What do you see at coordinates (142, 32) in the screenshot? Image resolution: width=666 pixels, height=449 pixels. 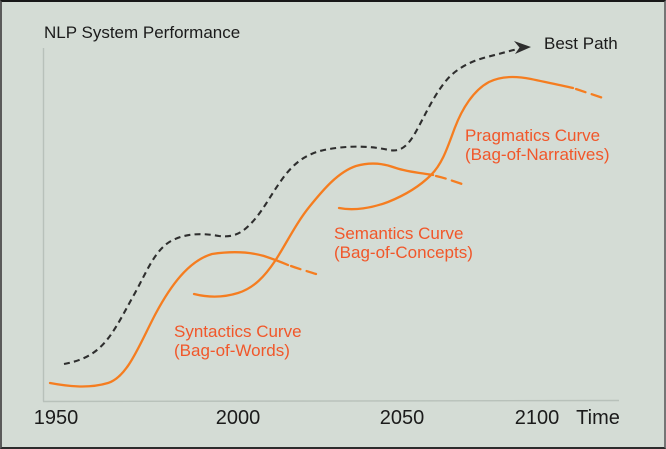 I see `chart-title: NLP System Performance` at bounding box center [142, 32].